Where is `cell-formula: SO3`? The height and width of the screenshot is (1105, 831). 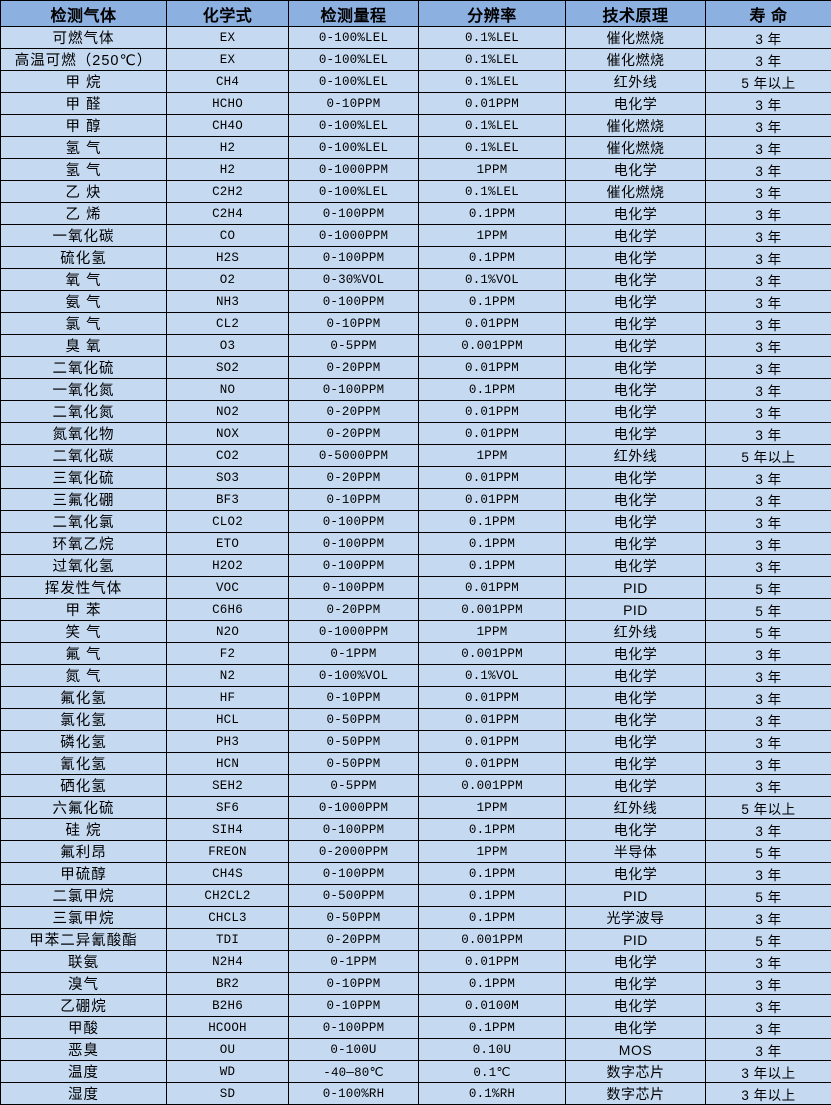 cell-formula: SO3 is located at coordinates (228, 478).